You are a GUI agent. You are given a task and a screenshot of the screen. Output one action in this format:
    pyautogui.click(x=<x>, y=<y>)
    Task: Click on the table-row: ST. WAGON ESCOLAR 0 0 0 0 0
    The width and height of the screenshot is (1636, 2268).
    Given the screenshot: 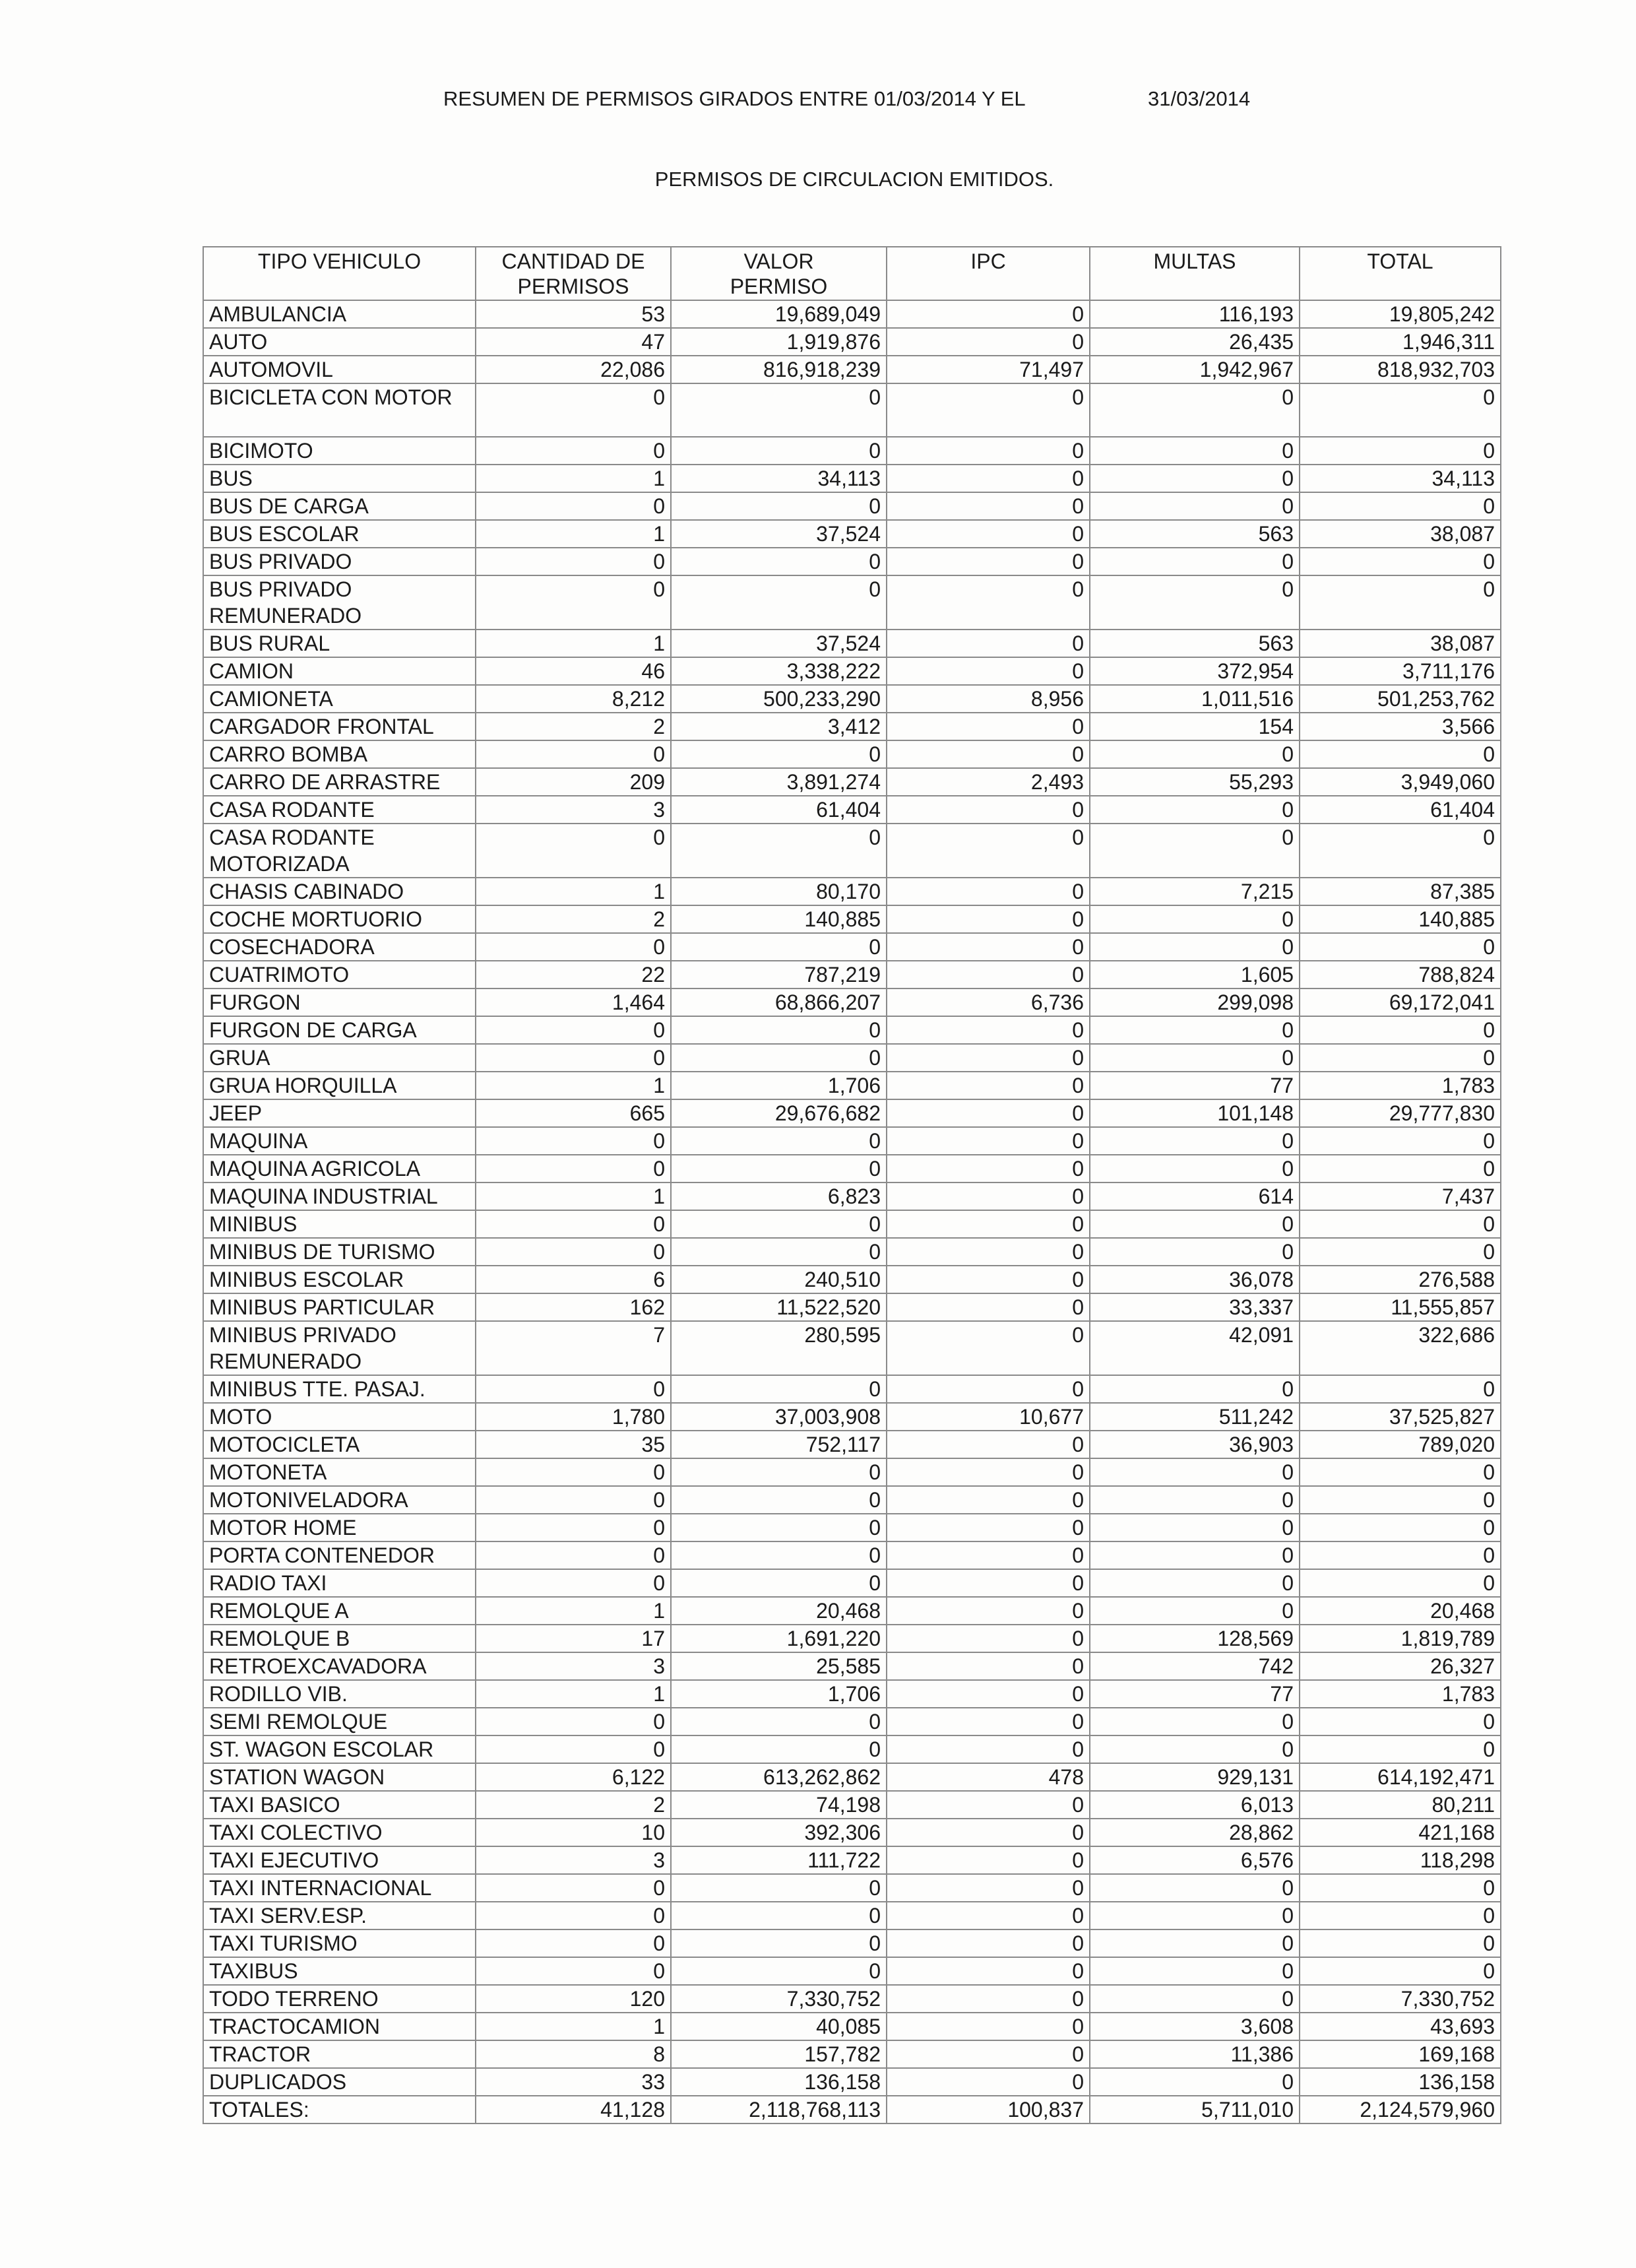 What is the action you would take?
    pyautogui.click(x=852, y=1750)
    